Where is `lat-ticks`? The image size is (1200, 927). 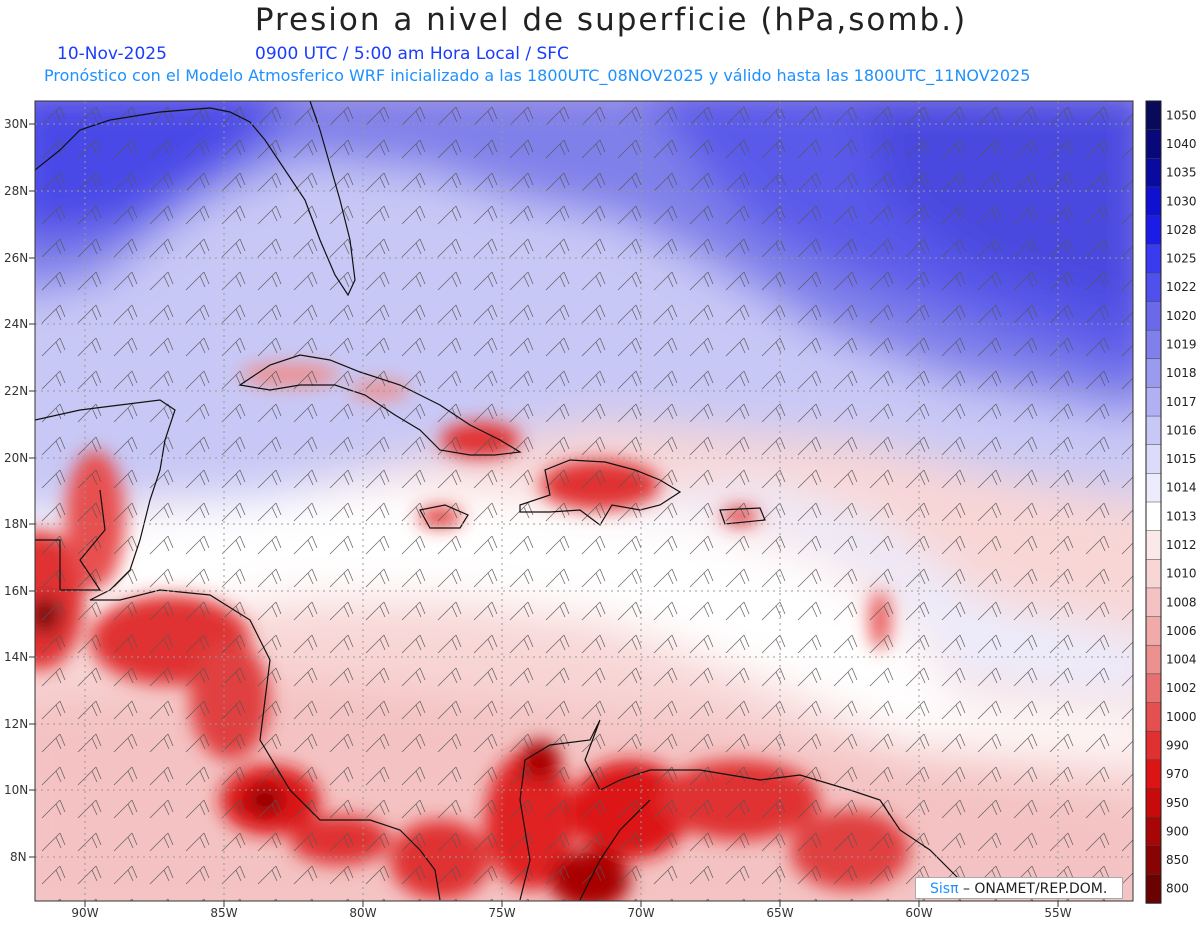
lat-ticks is located at coordinates (32, 490).